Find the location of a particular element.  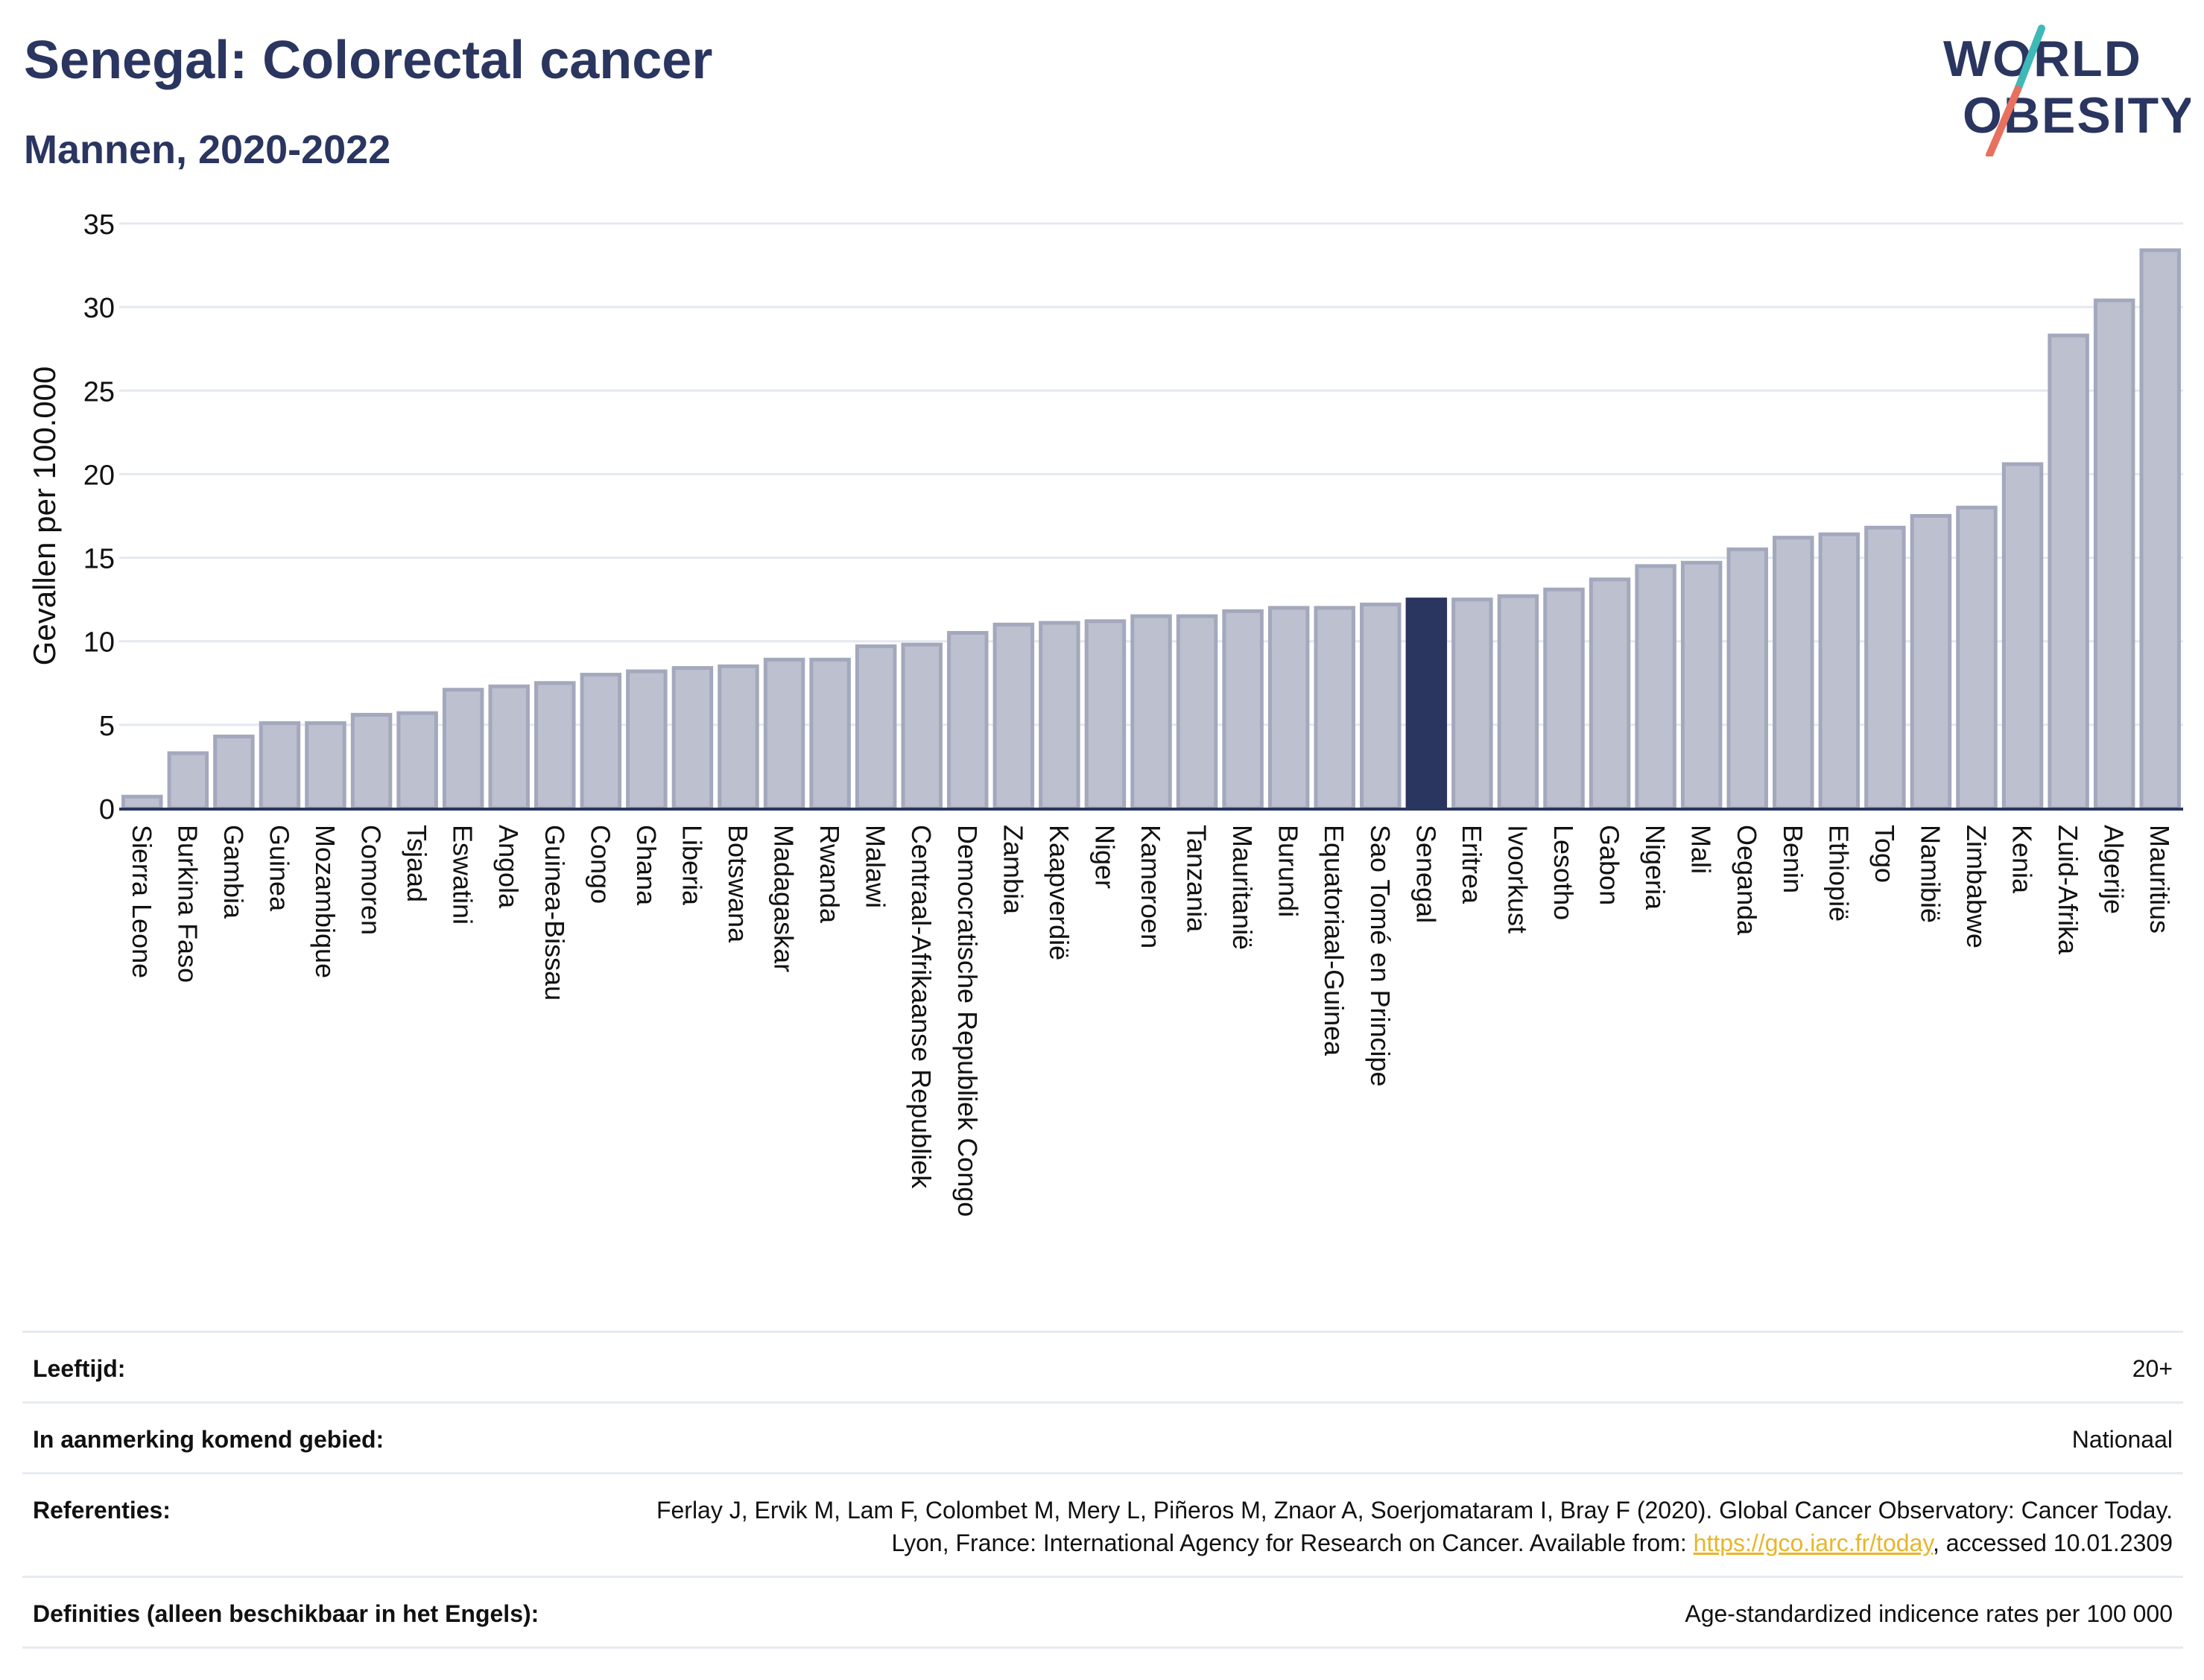

x-tick-label: Tanzania is located at coordinates (1197, 879).